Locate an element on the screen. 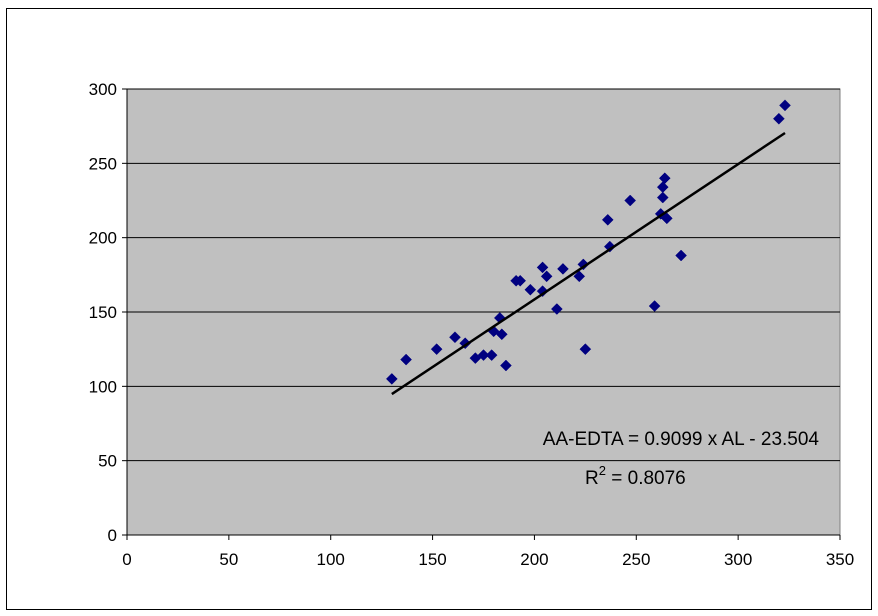  r-squared-symbol: R is located at coordinates (592, 478).